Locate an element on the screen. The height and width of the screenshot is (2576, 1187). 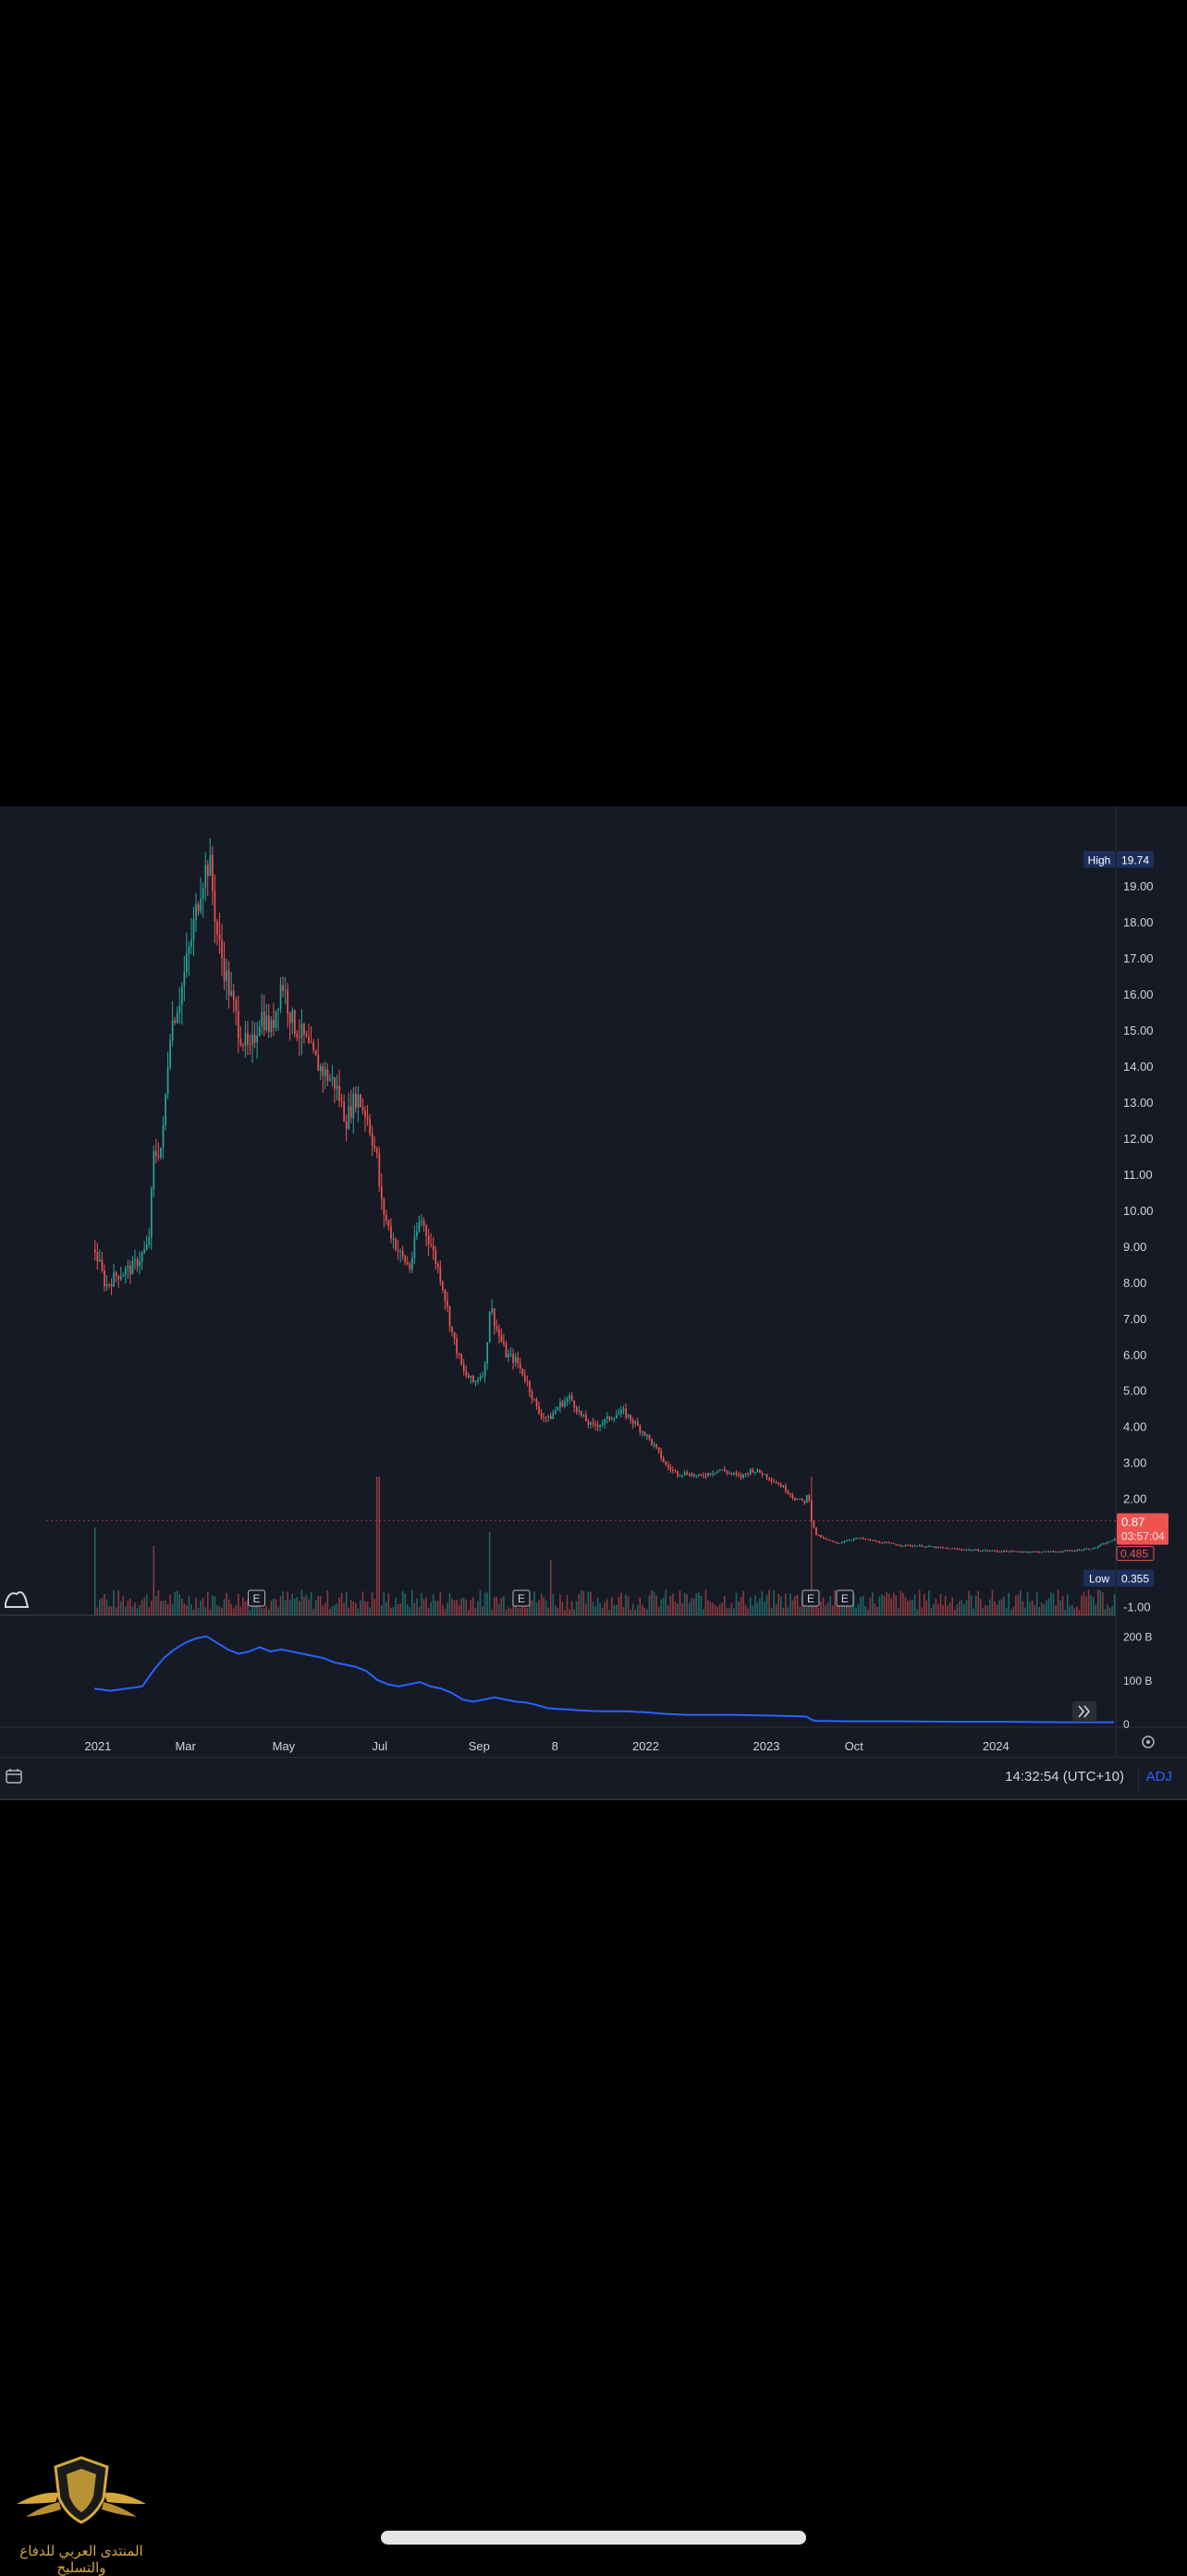
price-tick-label: -1.00 is located at coordinates (1137, 1607).